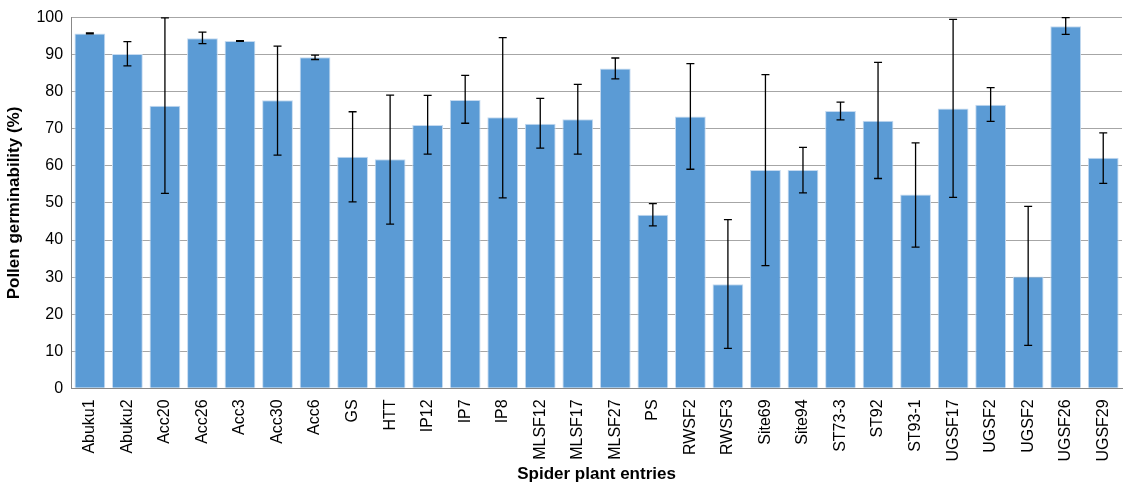 This screenshot has width=1128, height=485. I want to click on x-tick-label: GS, so click(351, 411).